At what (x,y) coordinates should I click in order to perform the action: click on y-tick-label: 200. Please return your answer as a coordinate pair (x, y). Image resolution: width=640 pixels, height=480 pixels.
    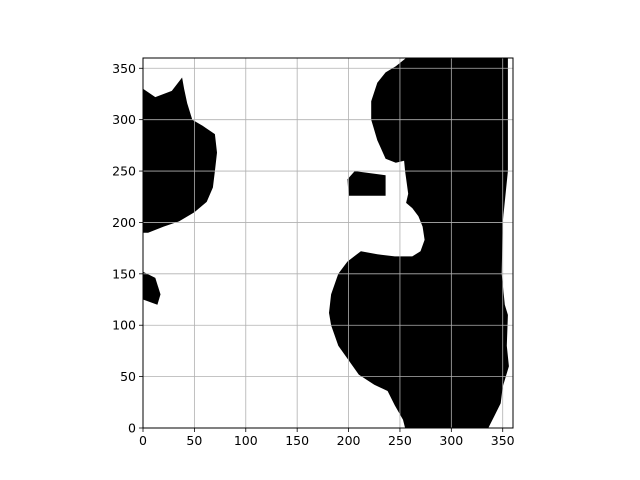
    Looking at the image, I should click on (124, 222).